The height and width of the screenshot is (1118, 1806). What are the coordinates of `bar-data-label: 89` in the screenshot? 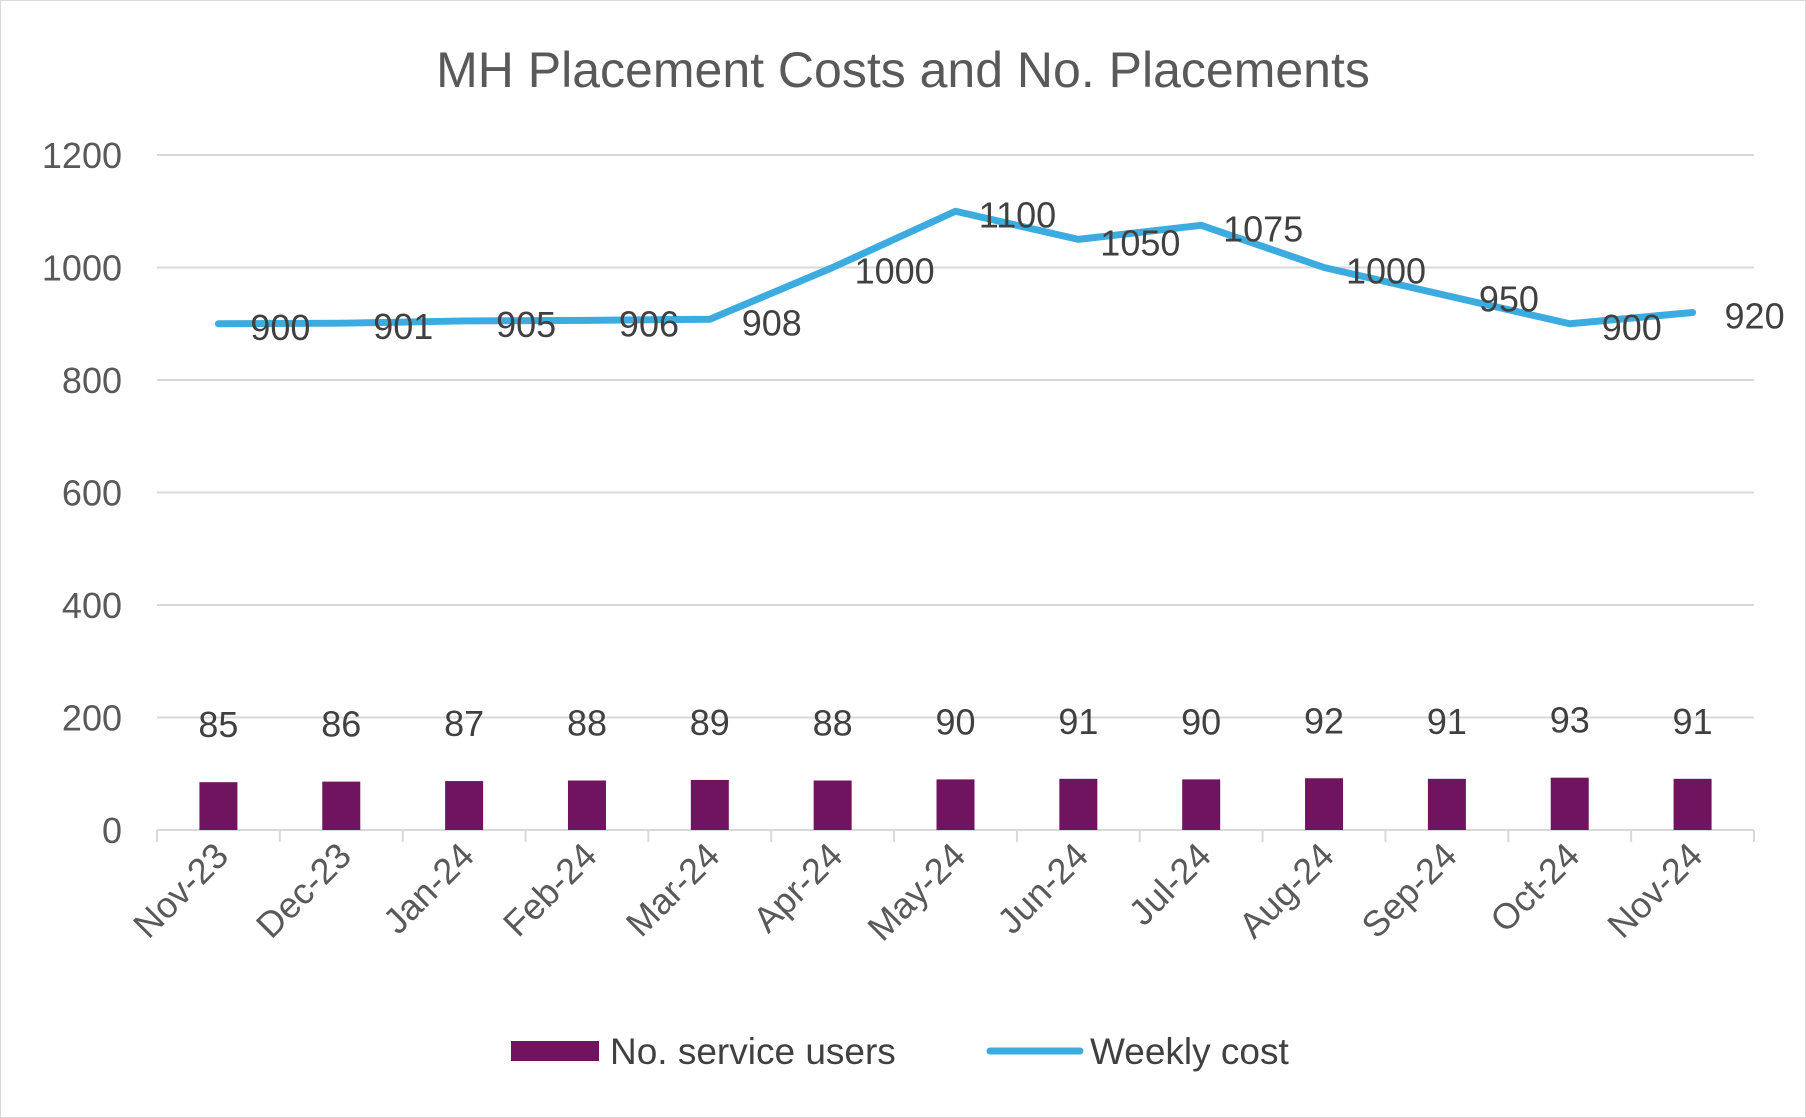 It's located at (710, 722).